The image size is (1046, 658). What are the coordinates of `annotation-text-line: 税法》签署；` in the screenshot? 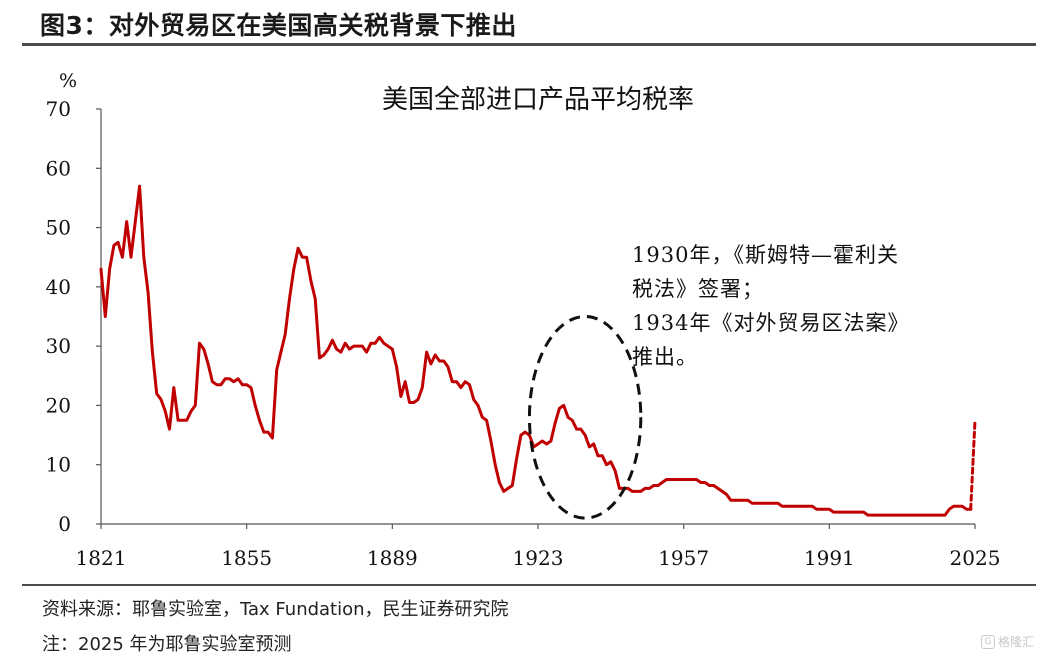 It's located at (698, 289).